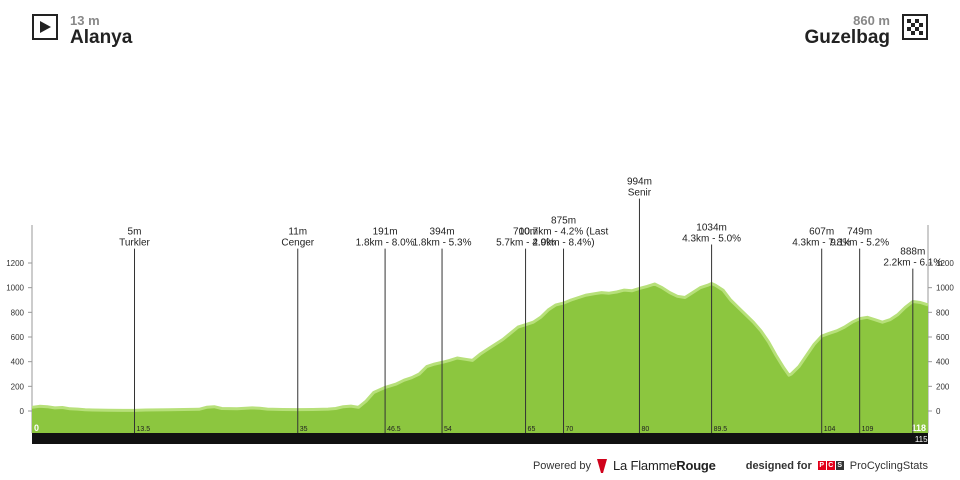  What do you see at coordinates (564, 232) in the screenshot?
I see `marker-label: 10.7km - 4.2% (Last` at bounding box center [564, 232].